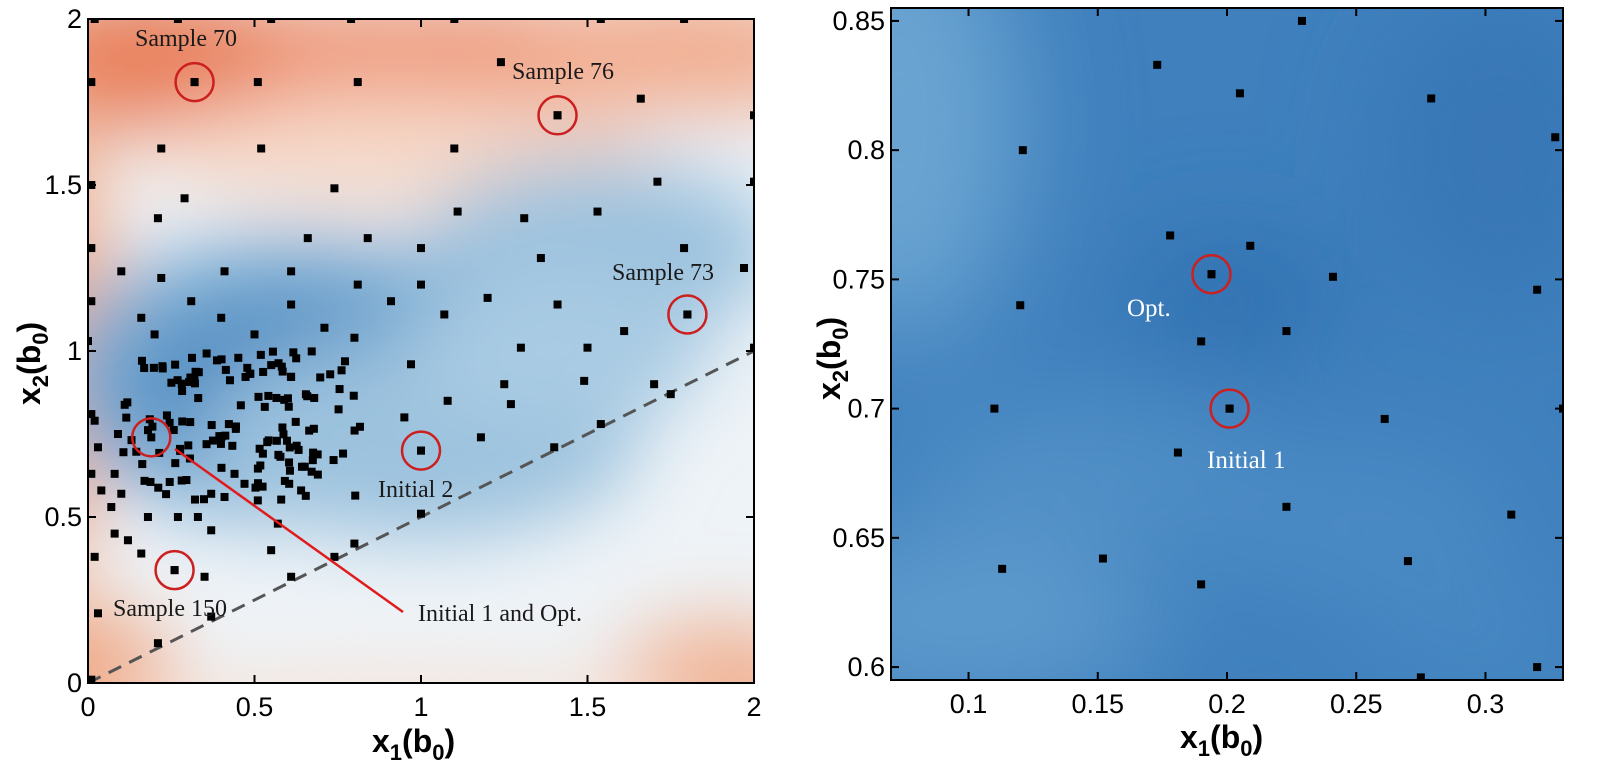 The height and width of the screenshot is (779, 1606). Describe the element at coordinates (500, 614) in the screenshot. I see `label-initial-1-and-opt: Initial 1 and Opt.` at that location.